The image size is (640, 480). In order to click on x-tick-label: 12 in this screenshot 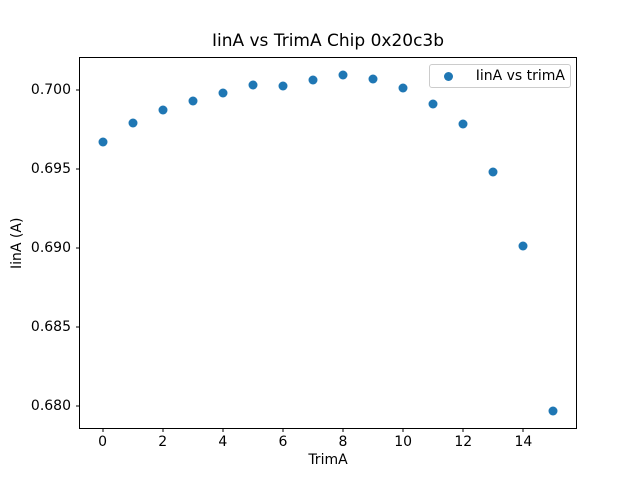, I will do `click(463, 442)`.